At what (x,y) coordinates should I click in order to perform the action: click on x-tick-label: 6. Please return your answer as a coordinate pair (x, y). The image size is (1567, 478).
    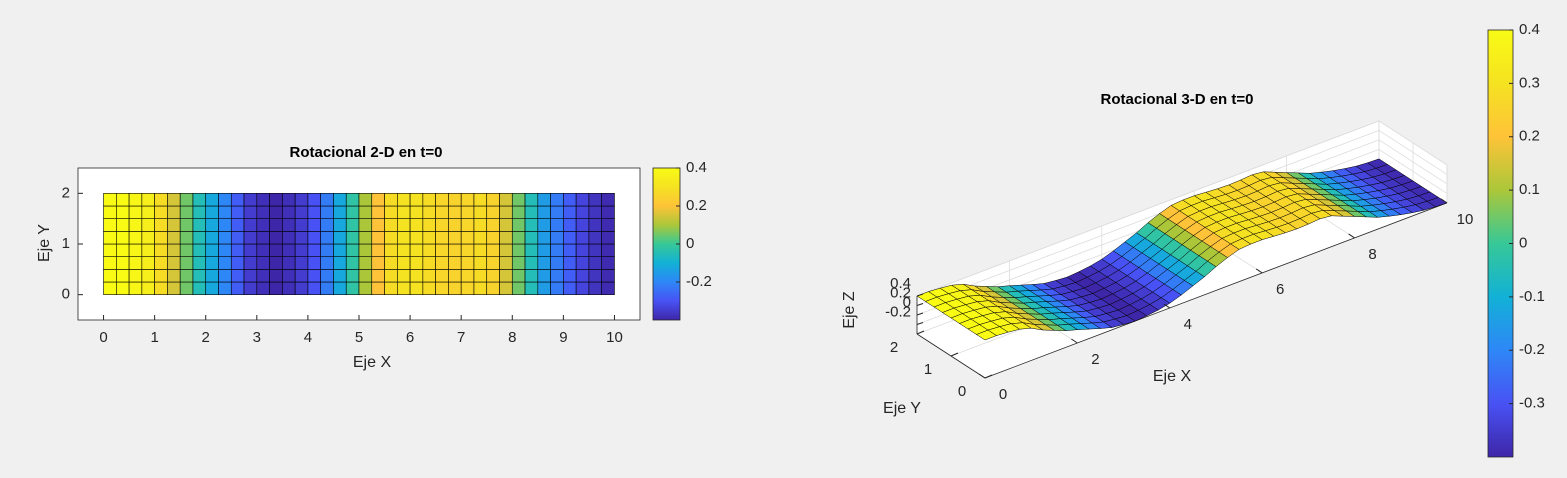
    Looking at the image, I should click on (1280, 289).